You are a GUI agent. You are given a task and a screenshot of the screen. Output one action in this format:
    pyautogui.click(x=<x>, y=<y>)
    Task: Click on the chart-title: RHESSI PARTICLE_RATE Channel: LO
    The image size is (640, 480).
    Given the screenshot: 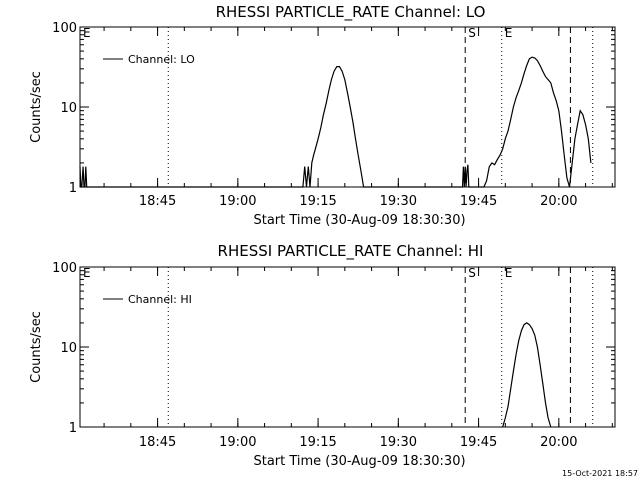 What is the action you would take?
    pyautogui.click(x=351, y=12)
    